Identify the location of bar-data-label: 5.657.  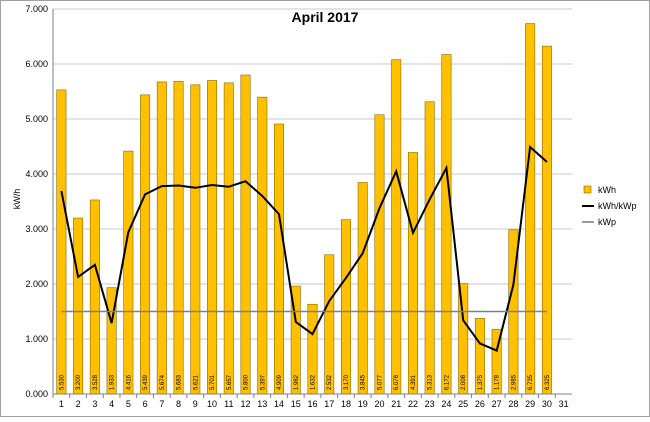
(230, 382).